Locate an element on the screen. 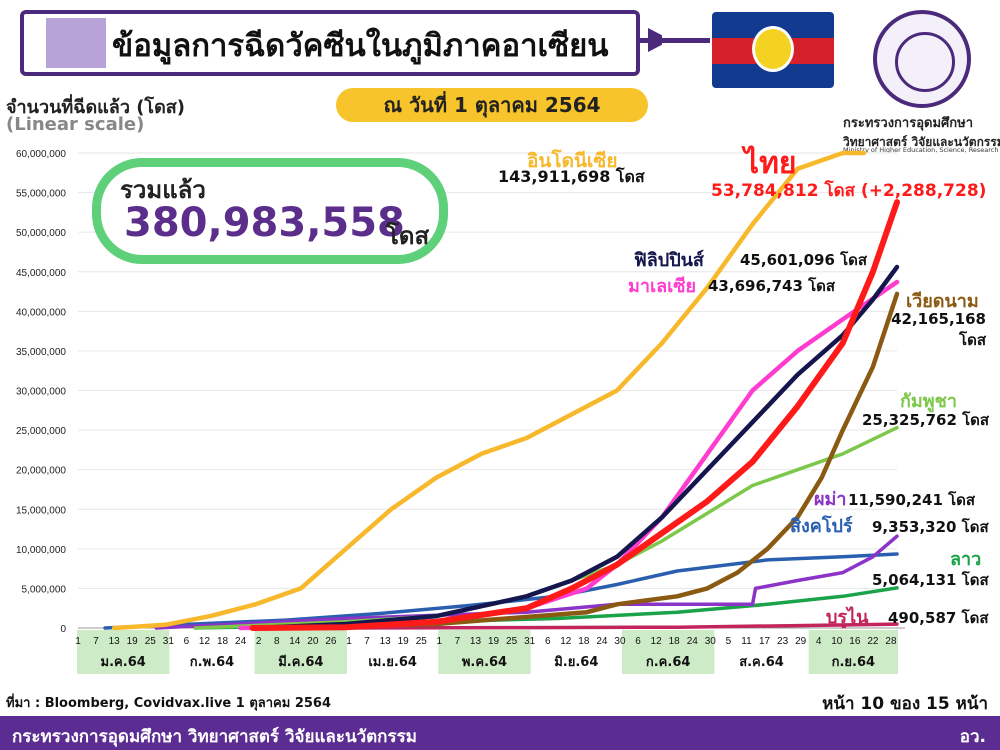 The width and height of the screenshot is (1000, 750). x-tick-label: 28 is located at coordinates (891, 641).